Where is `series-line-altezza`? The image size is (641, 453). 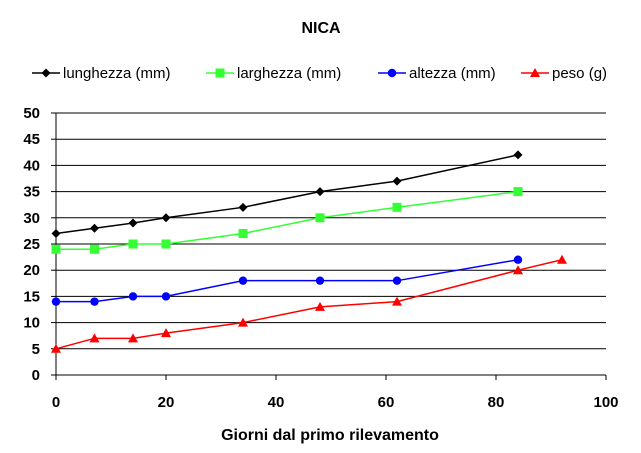
series-line-altezza is located at coordinates (287, 280).